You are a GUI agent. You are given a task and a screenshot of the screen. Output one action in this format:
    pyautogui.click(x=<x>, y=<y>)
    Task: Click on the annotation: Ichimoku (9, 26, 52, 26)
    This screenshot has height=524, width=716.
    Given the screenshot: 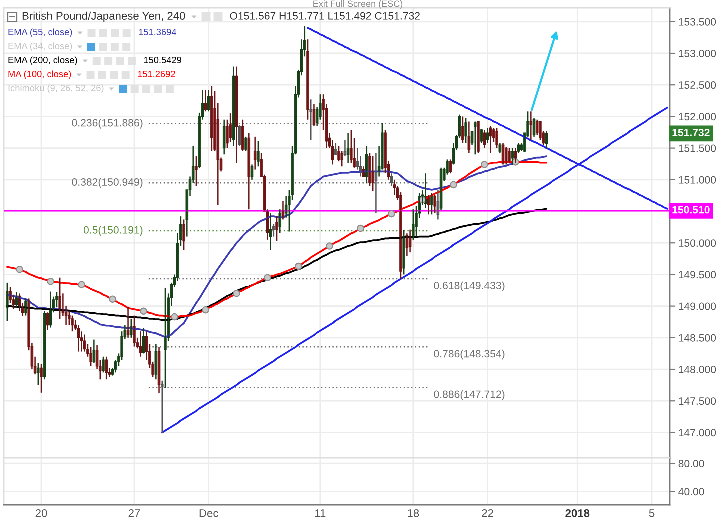 What is the action you would take?
    pyautogui.click(x=56, y=89)
    